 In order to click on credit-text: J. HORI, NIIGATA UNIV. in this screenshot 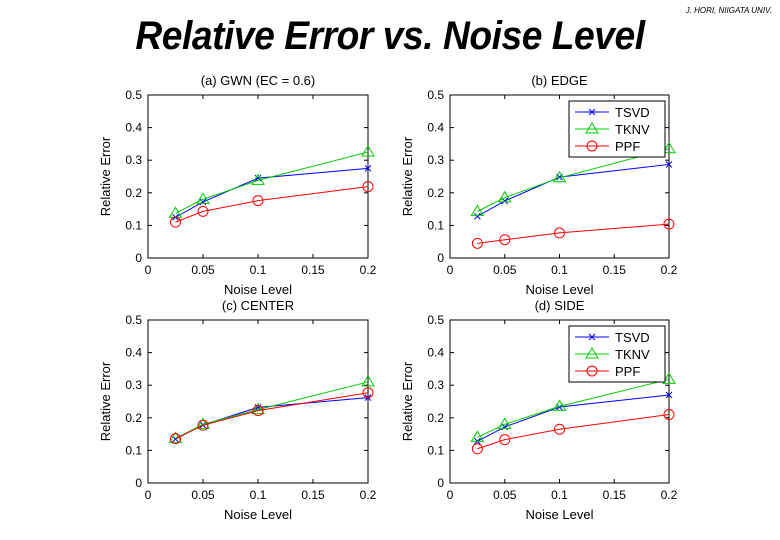, I will do `click(728, 10)`.